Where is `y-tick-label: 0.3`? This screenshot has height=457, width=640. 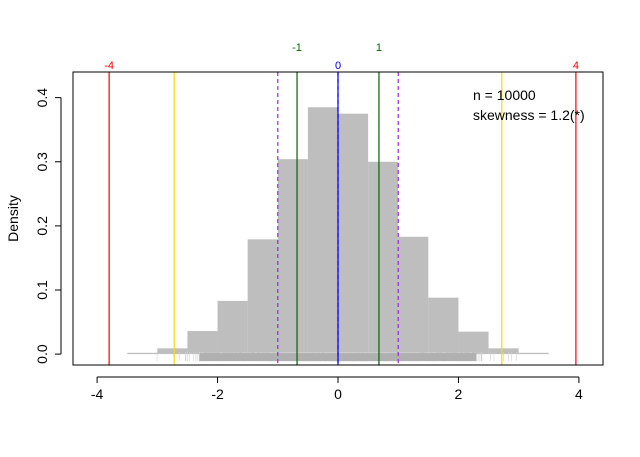
y-tick-label: 0.3 is located at coordinates (42, 162).